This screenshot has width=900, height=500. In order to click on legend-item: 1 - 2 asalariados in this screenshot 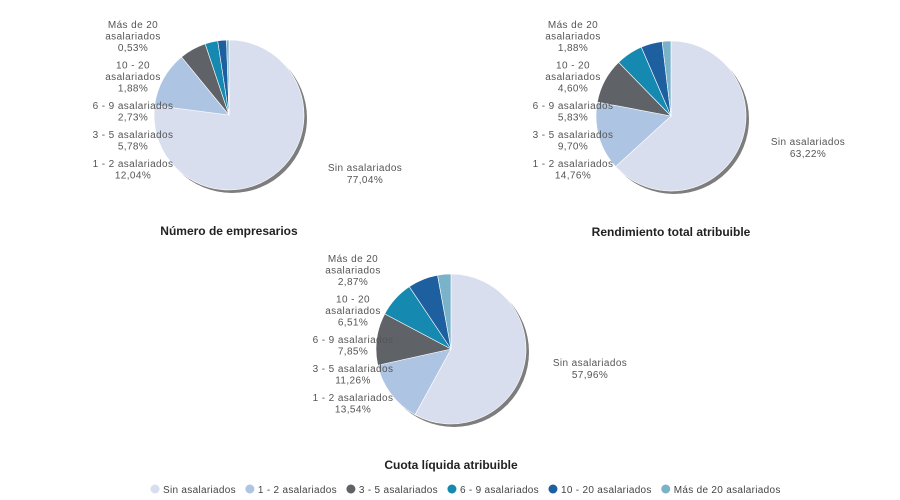, I will do `click(291, 490)`.